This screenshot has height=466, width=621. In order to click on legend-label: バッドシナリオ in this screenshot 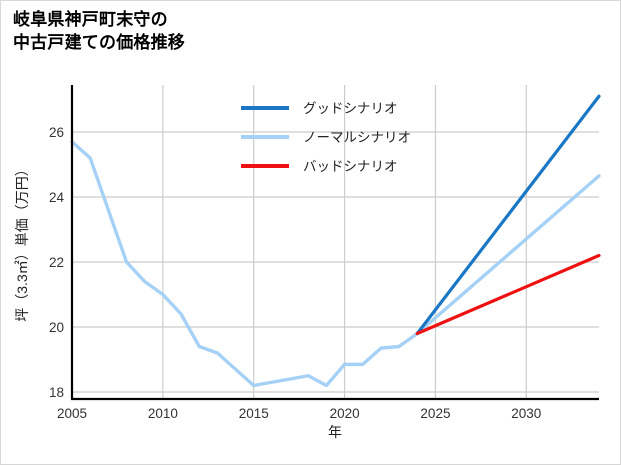, I will do `click(350, 166)`.